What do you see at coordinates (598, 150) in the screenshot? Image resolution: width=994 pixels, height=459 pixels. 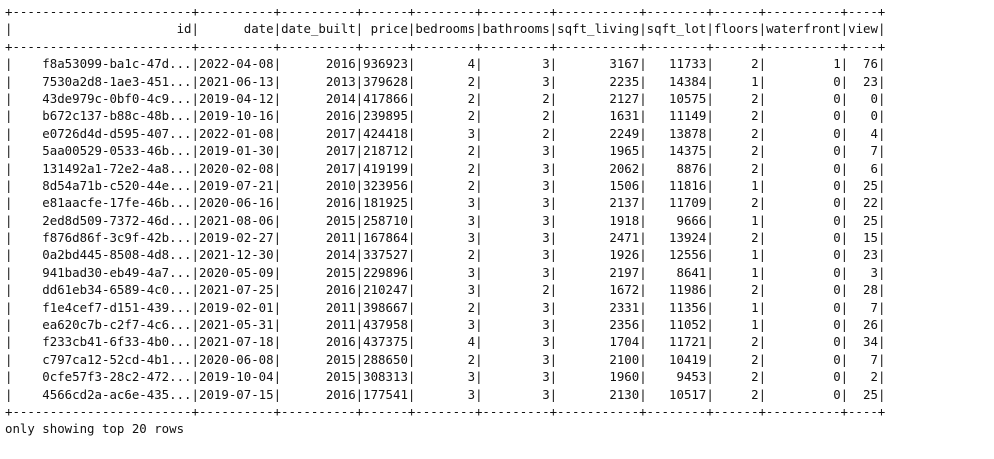 I see `table-cell-sqft_living: 1965` at bounding box center [598, 150].